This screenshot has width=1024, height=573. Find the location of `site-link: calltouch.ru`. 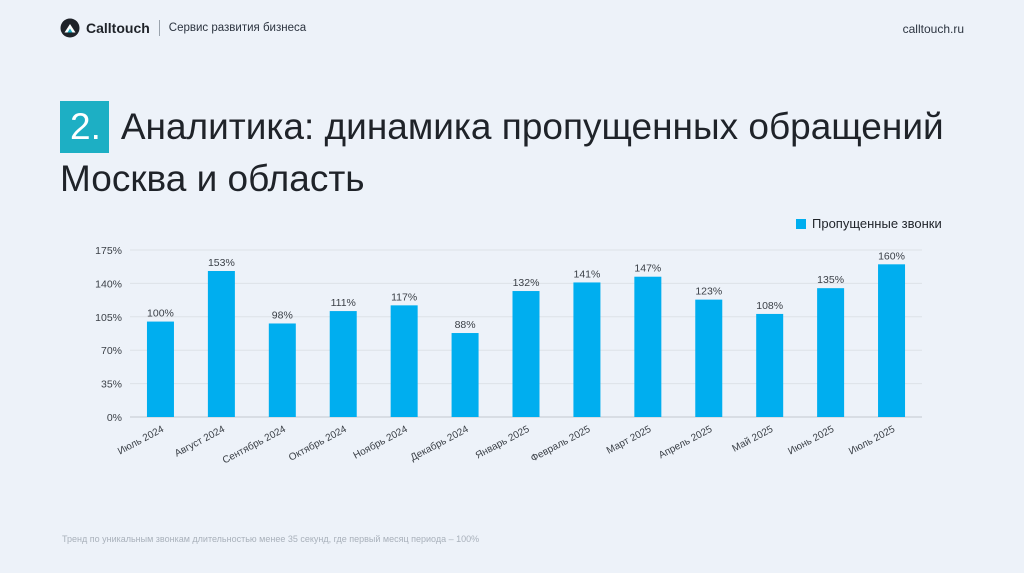

site-link: calltouch.ru is located at coordinates (933, 29).